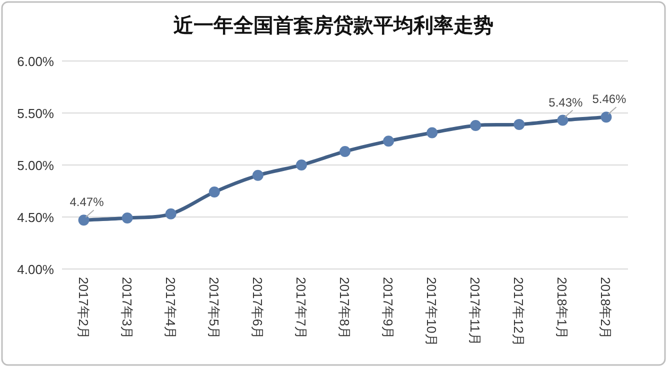 This screenshot has width=667, height=367. Describe the element at coordinates (388, 308) in the screenshot. I see `x-tick-label: 2017年9月` at that location.